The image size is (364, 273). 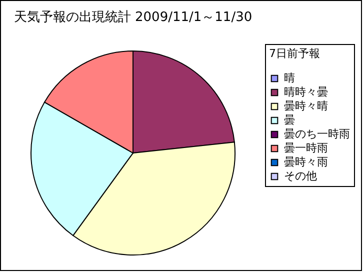 I want to click on legend-label: 晴, so click(x=289, y=78).